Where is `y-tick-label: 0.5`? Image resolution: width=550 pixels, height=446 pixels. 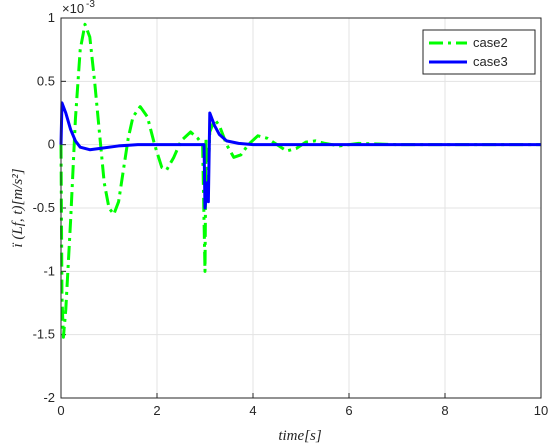 y-tick-label: 0.5 is located at coordinates (46, 80).